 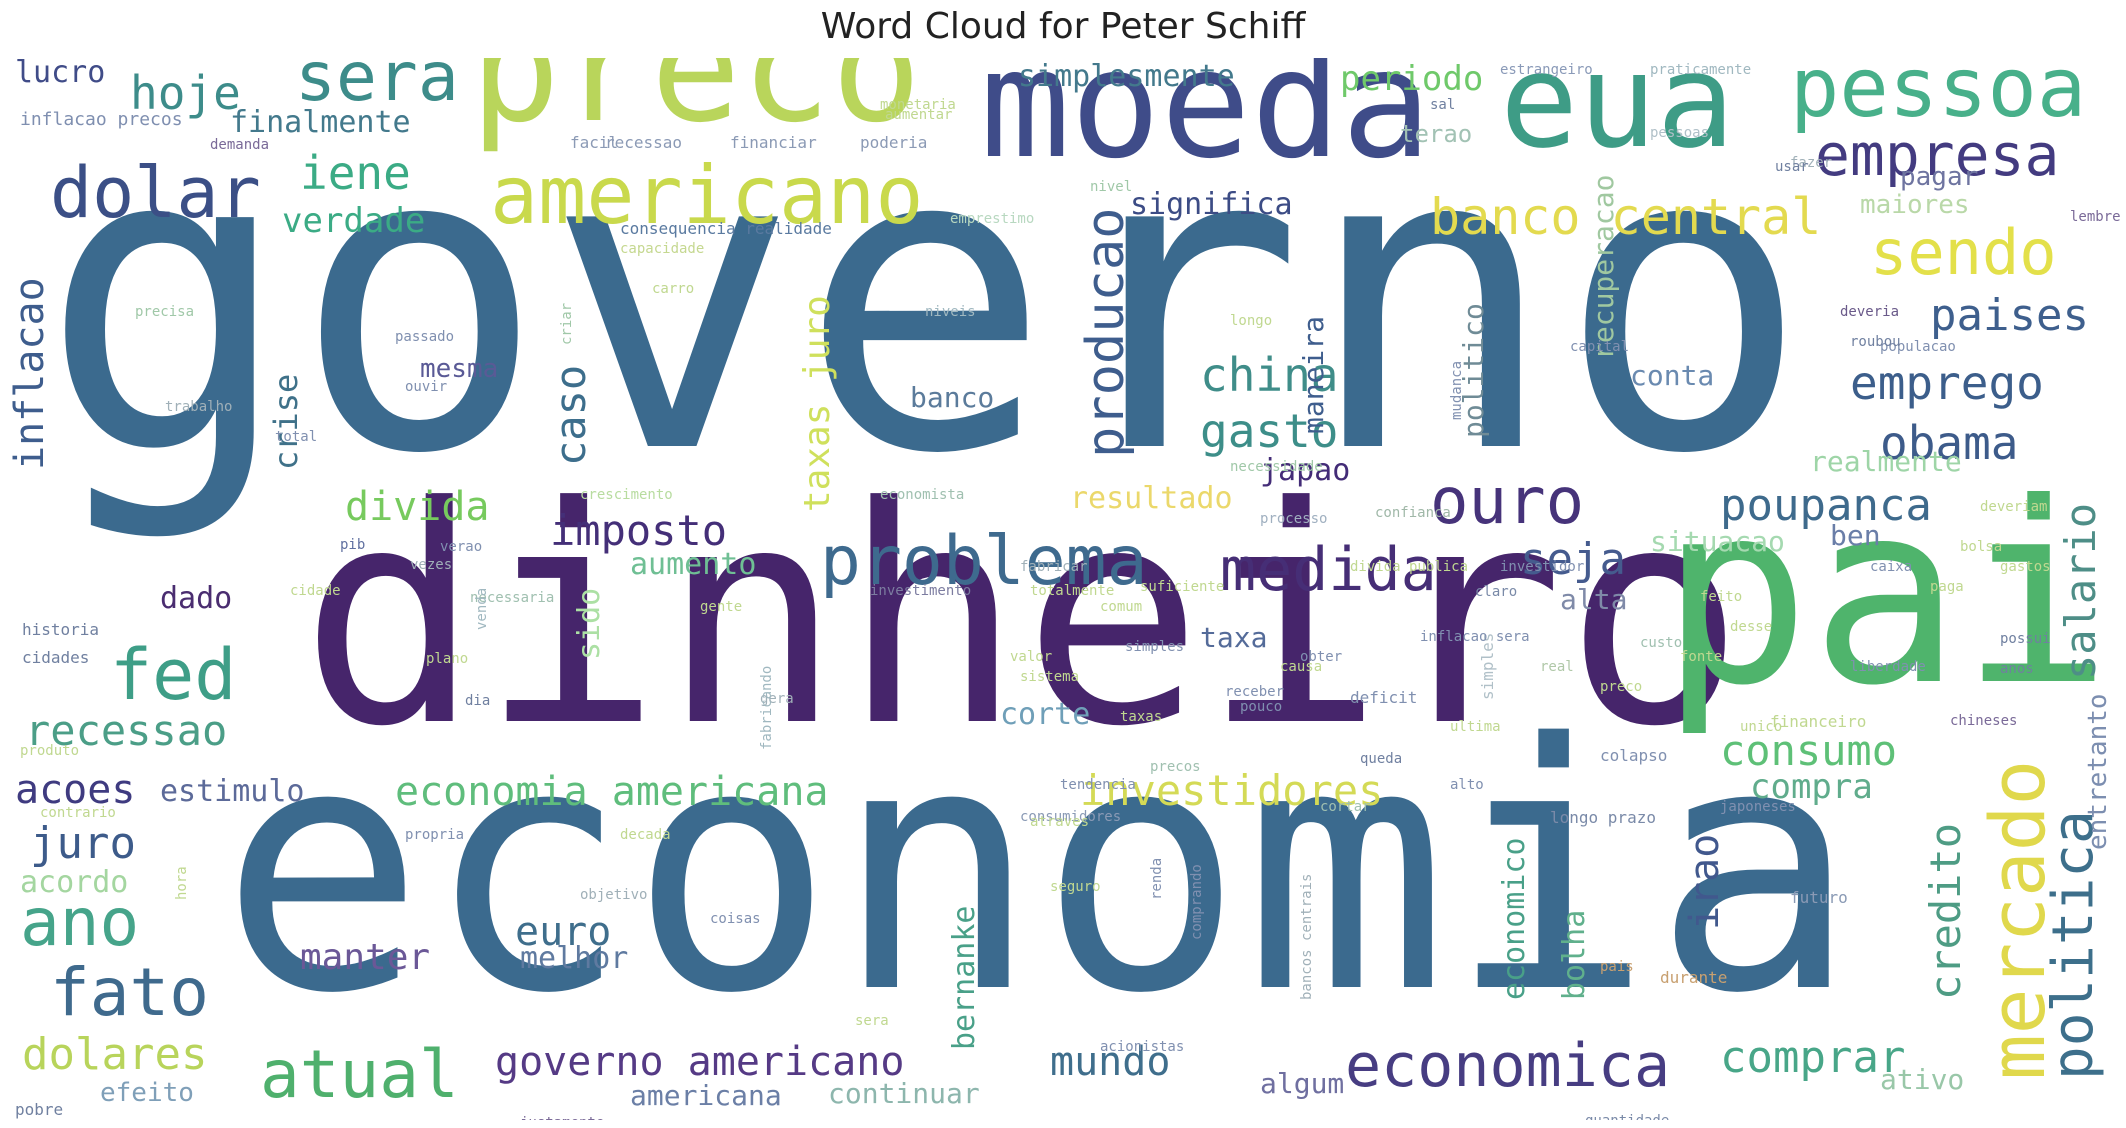 What do you see at coordinates (147, 1093) in the screenshot?
I see `word-efeito: efeito` at bounding box center [147, 1093].